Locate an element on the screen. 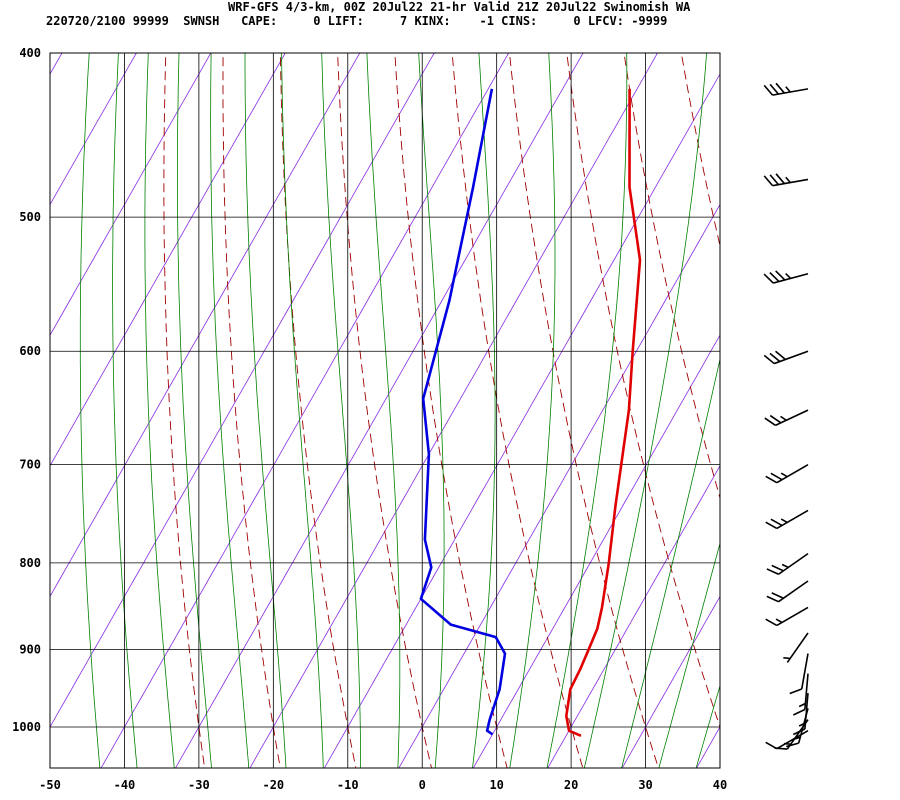  temperature-tick-label: -30 is located at coordinates (199, 785).